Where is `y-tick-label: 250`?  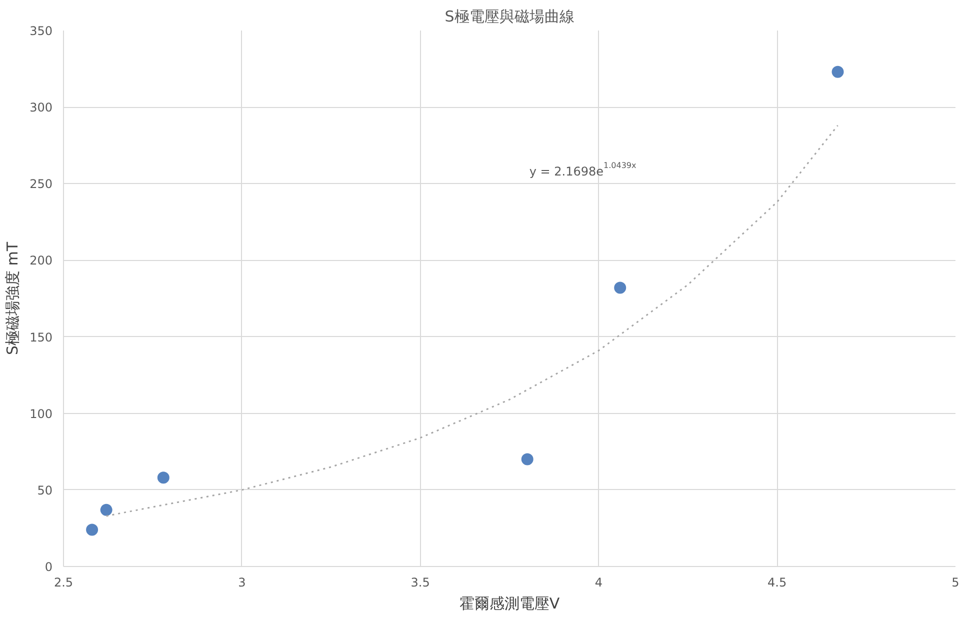
y-tick-label: 250 is located at coordinates (41, 184).